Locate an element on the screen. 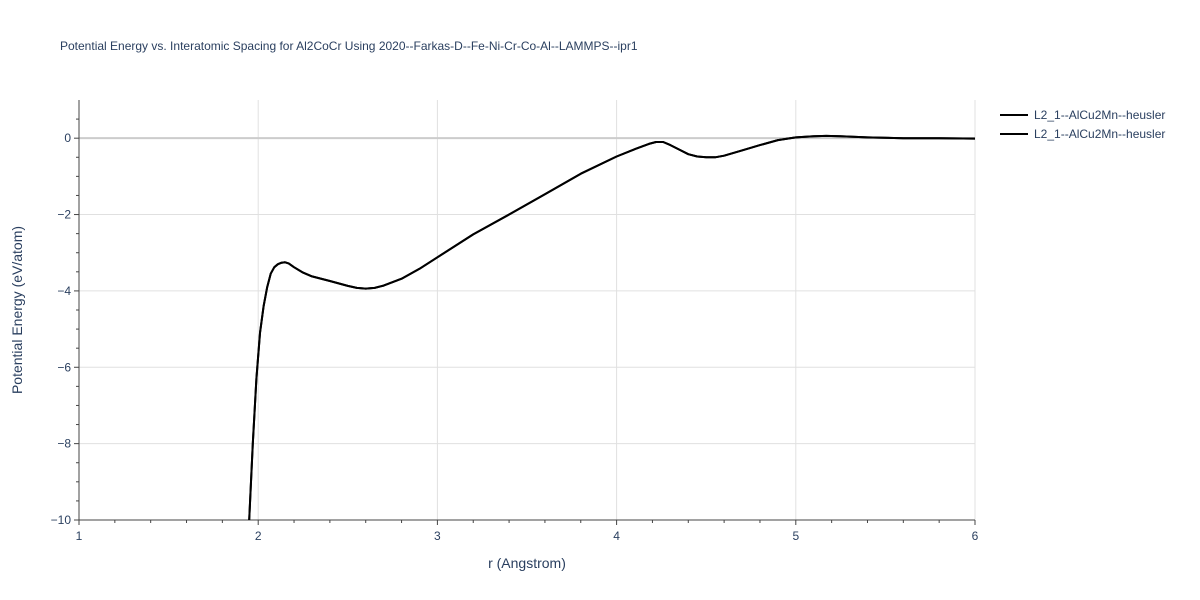  y-tick-label: 0 is located at coordinates (67, 138).